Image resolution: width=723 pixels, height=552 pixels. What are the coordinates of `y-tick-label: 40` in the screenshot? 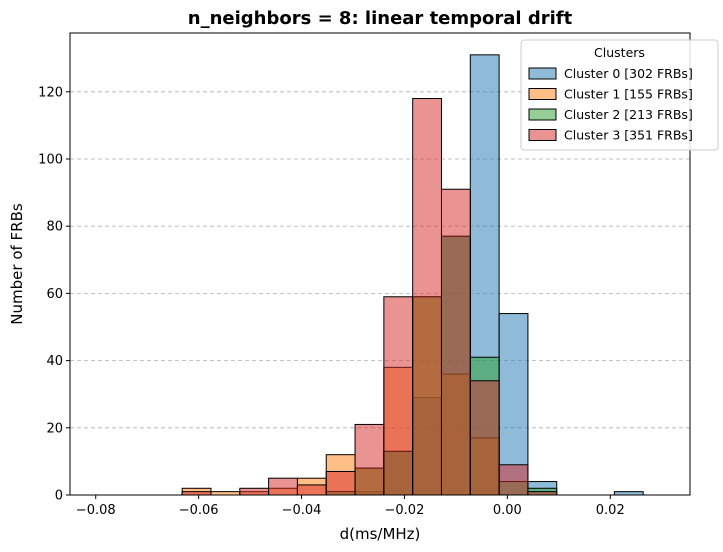 It's located at (54, 361).